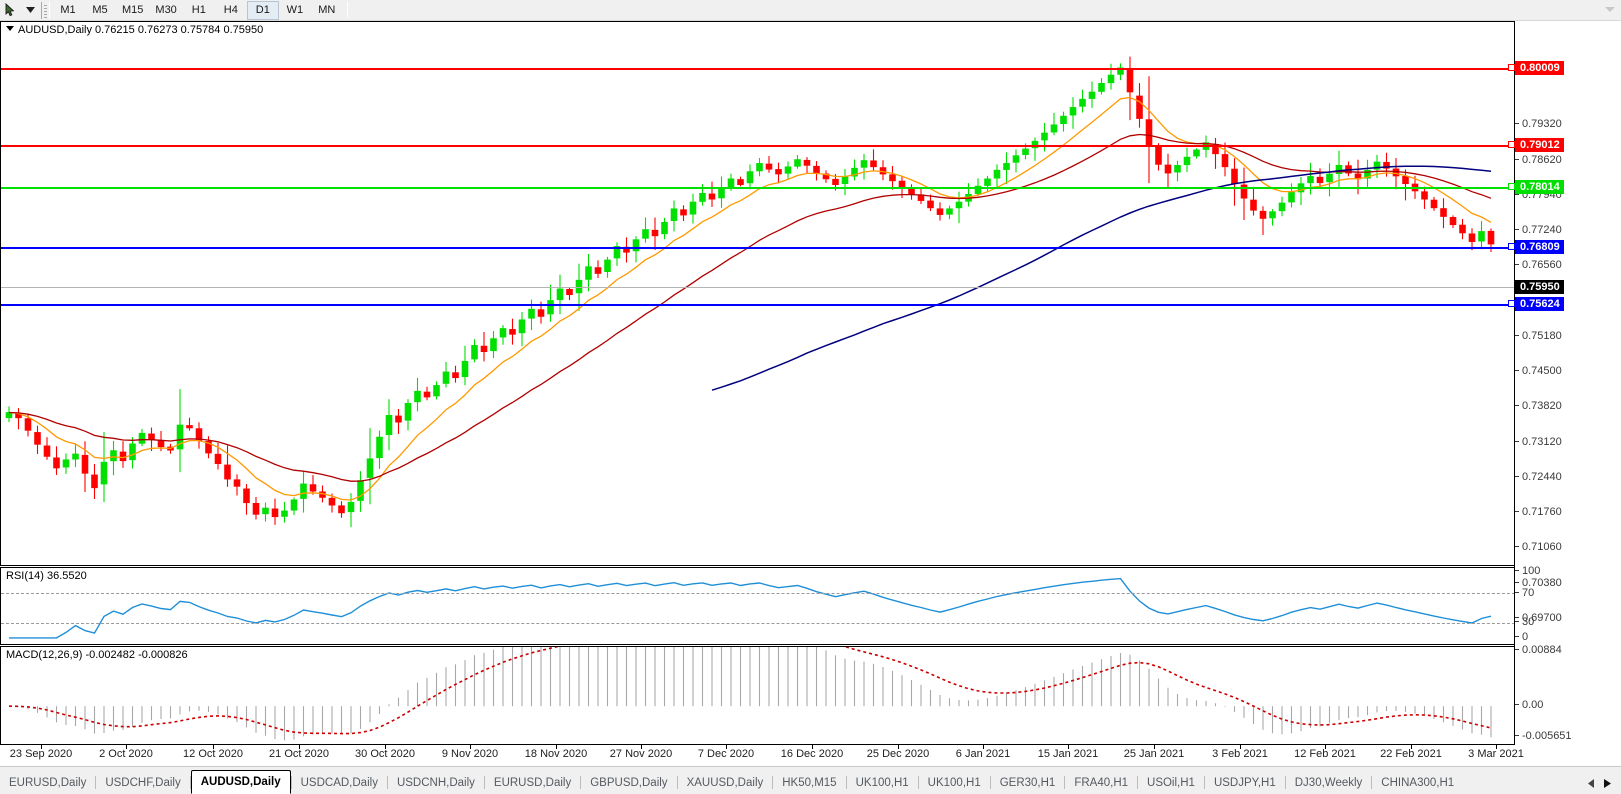  I want to click on chart-tab-fra40-h1: FRA40,H1, so click(1101, 783).